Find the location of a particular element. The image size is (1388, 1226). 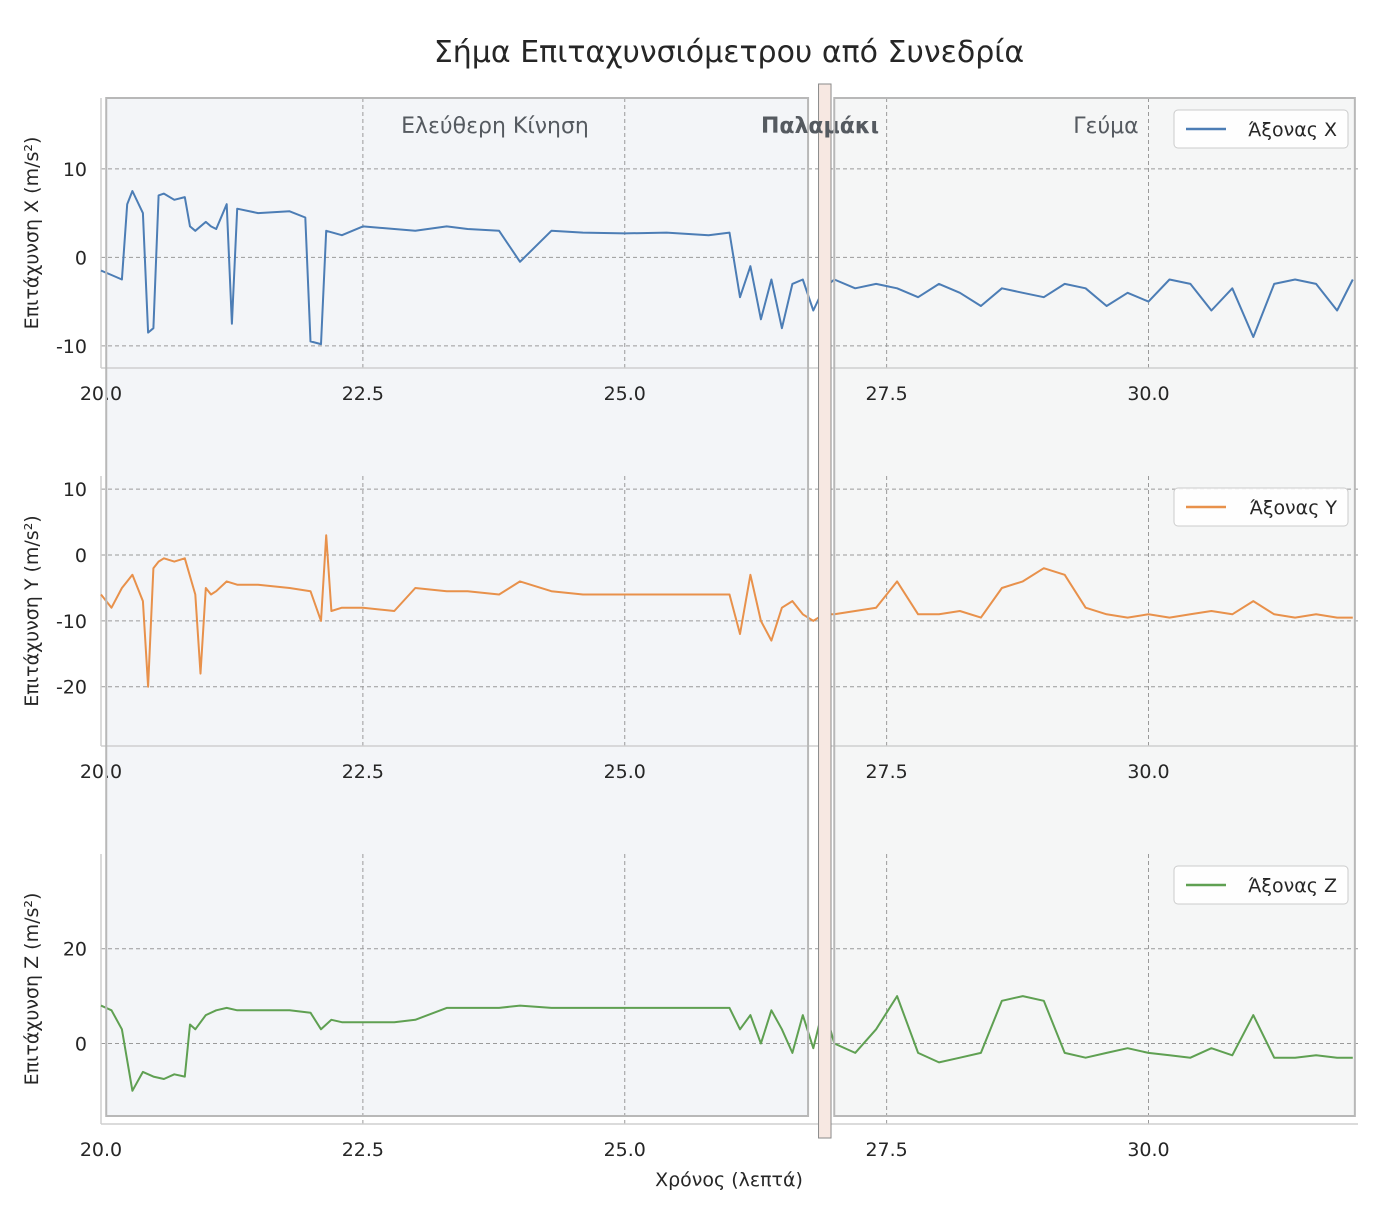

legend-3: Άξονας Z is located at coordinates (1261, 885).